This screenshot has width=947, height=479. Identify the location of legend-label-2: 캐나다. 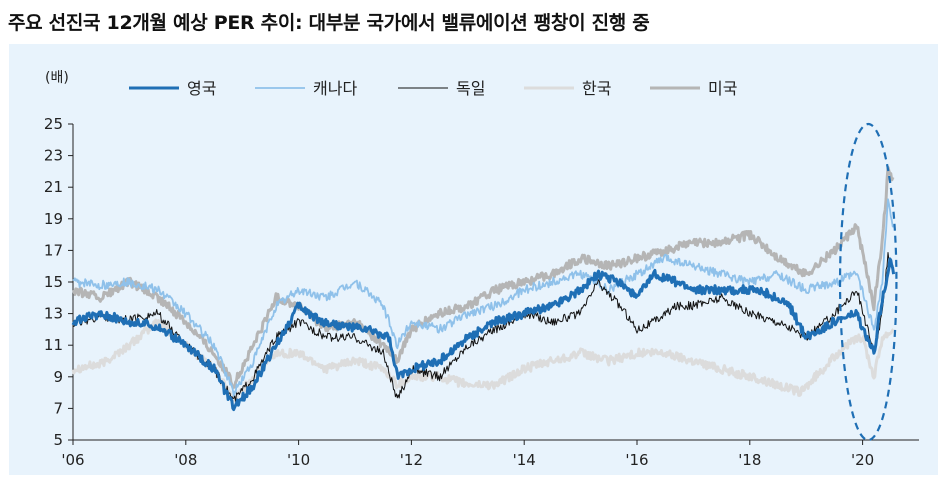
(335, 88).